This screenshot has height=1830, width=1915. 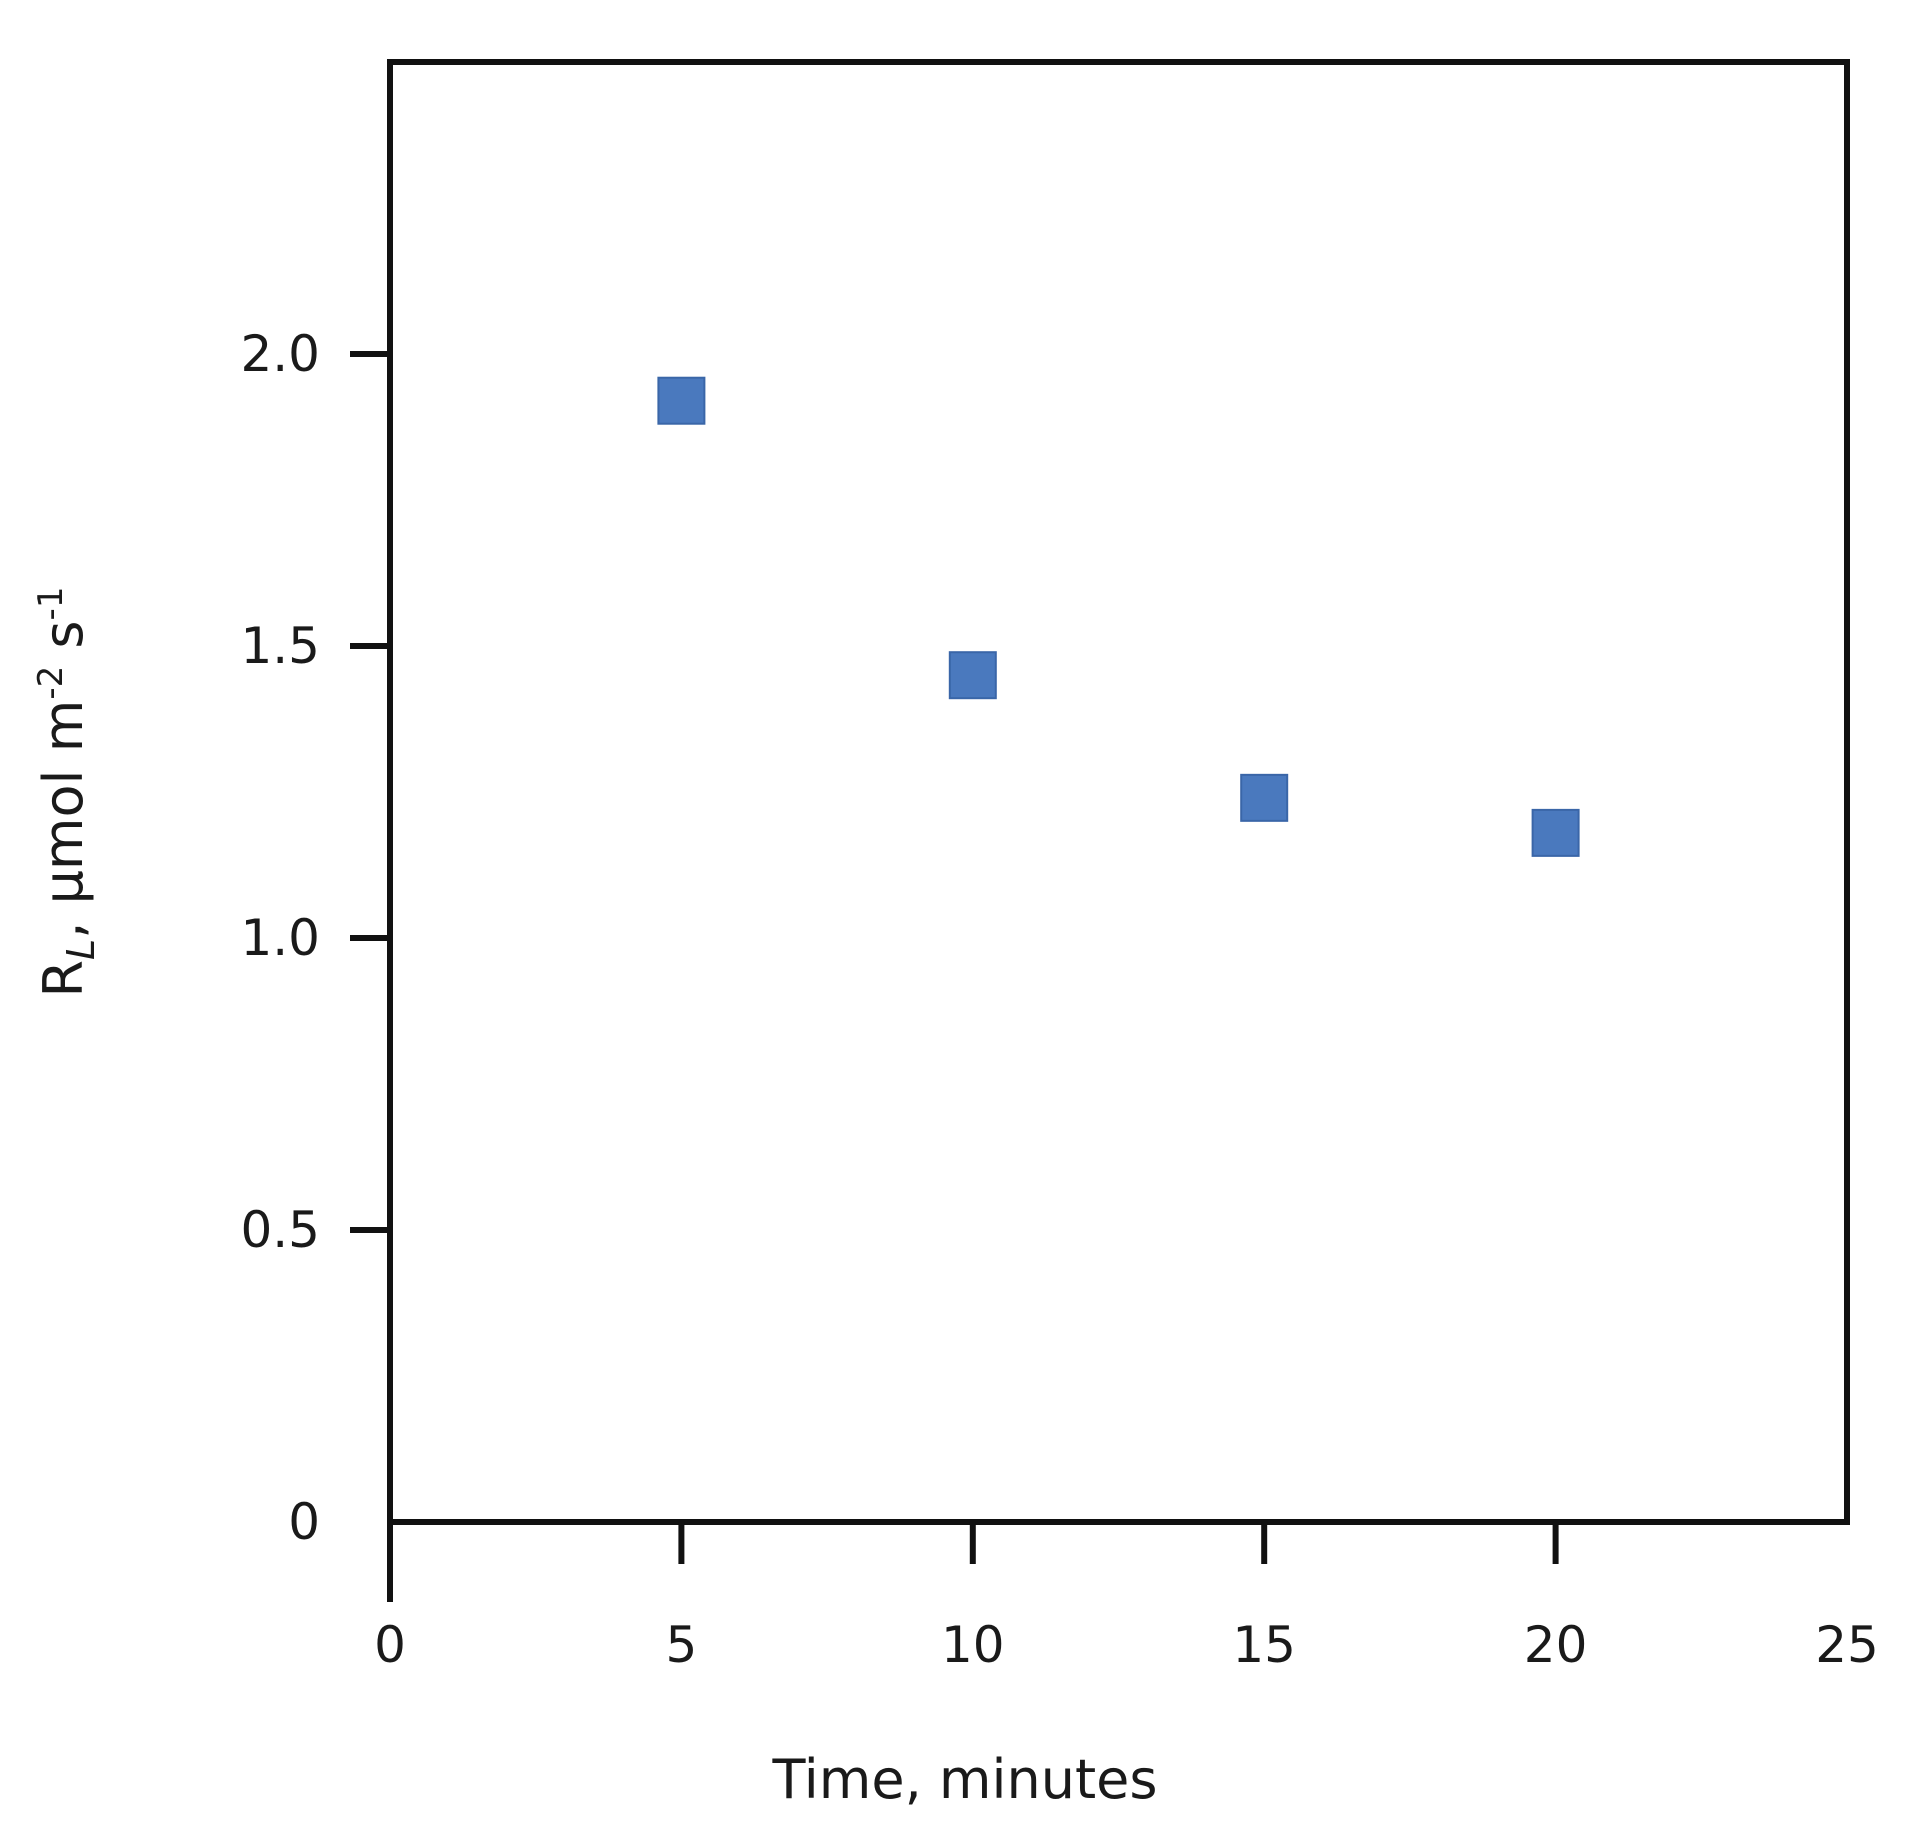 I want to click on x-tick-label: 0, so click(x=390, y=1645).